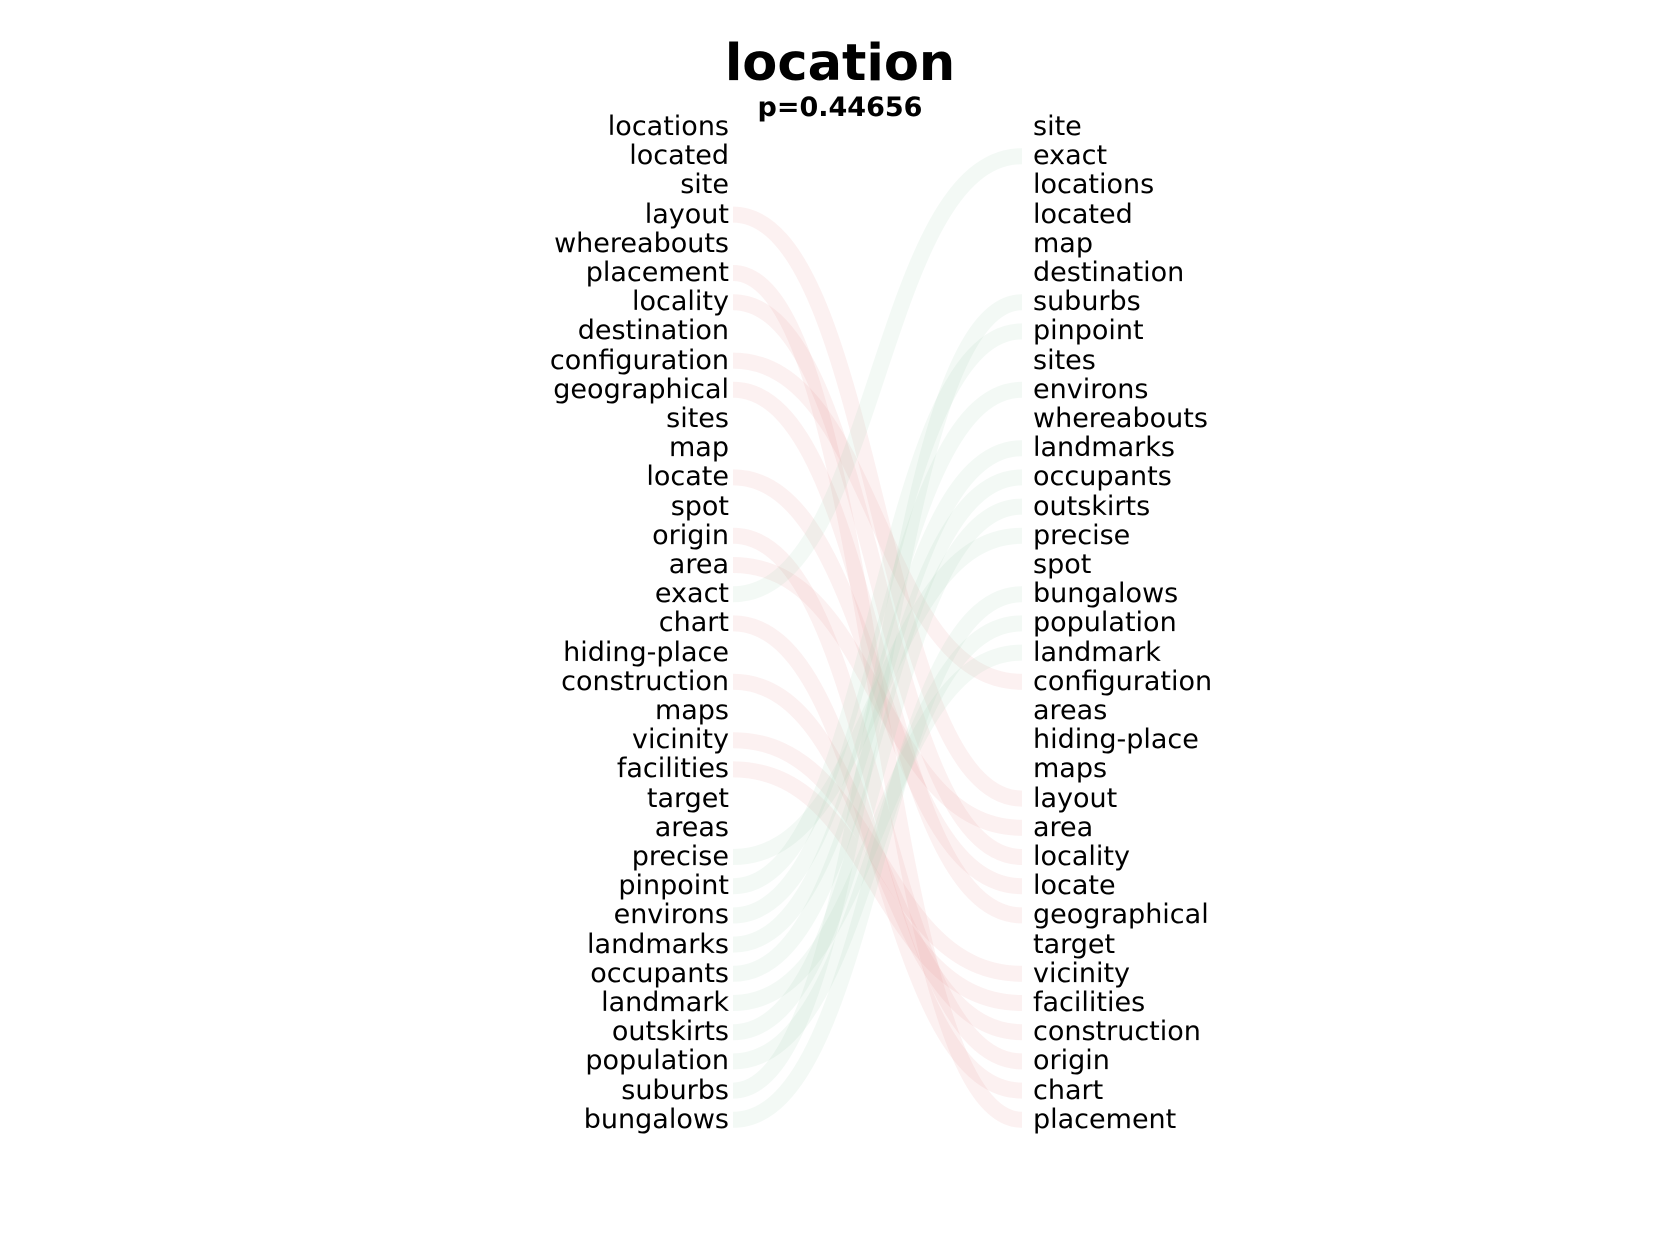 The width and height of the screenshot is (1680, 1260). What do you see at coordinates (1094, 185) in the screenshot?
I see `right-word: locations` at bounding box center [1094, 185].